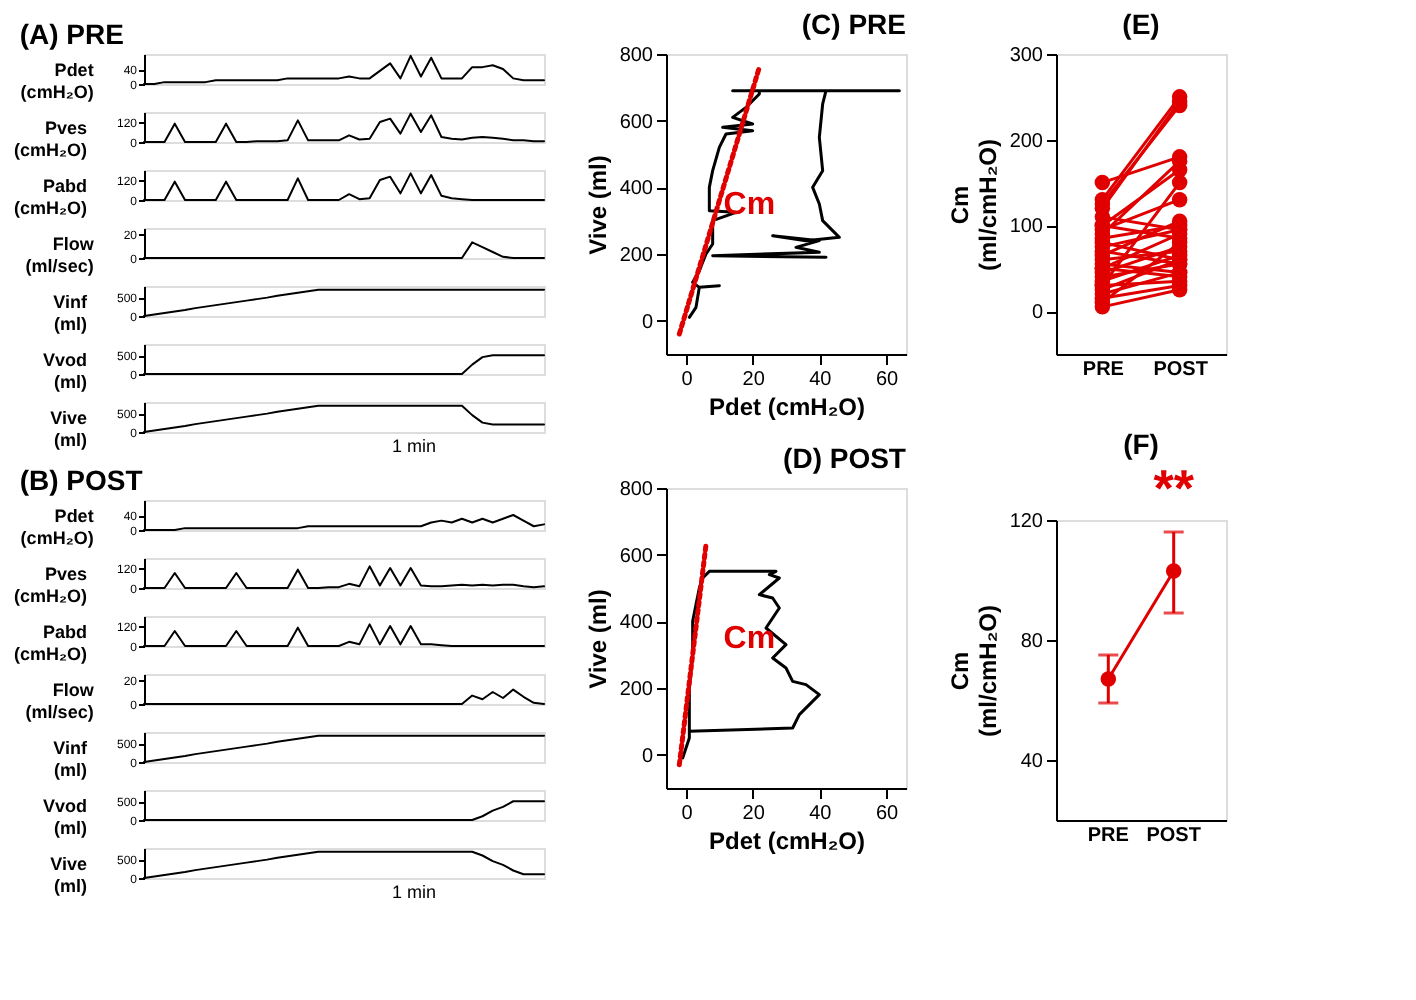 The height and width of the screenshot is (1000, 1416). I want to click on y-tick-label: 40, so click(1032, 762).